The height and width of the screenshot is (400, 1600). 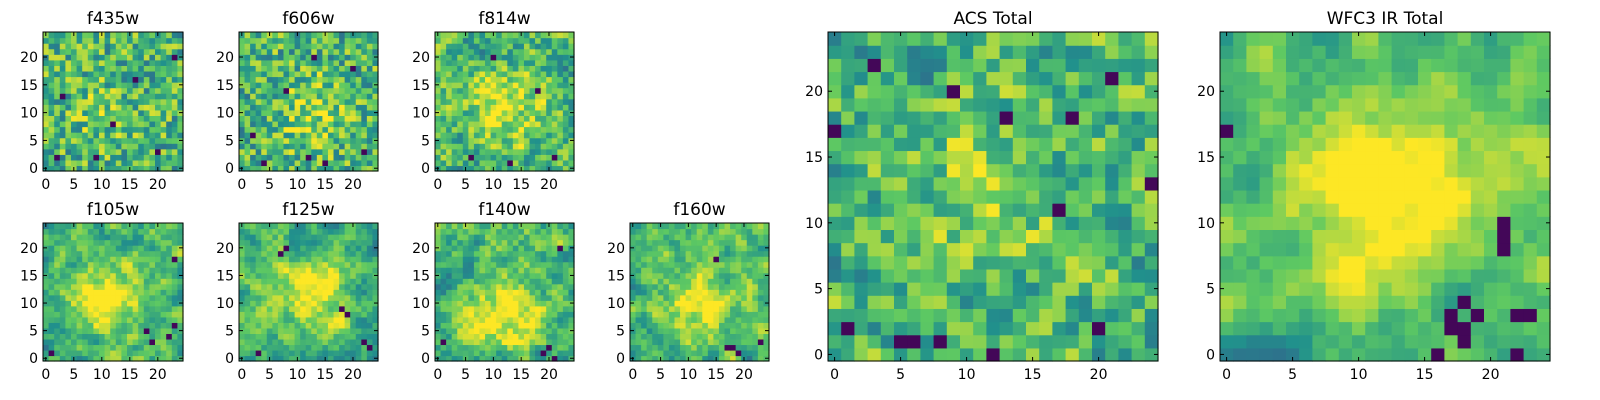 What do you see at coordinates (33, 359) in the screenshot?
I see `y-tick-label: 0` at bounding box center [33, 359].